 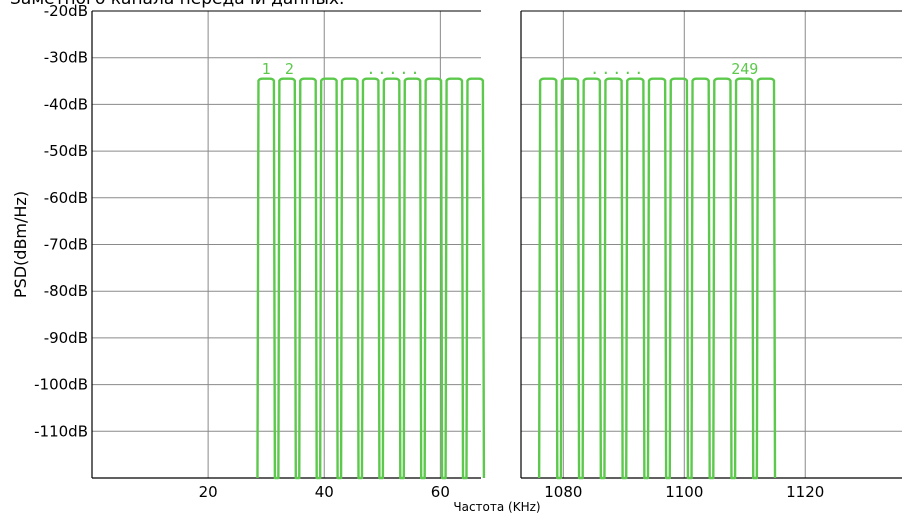 What do you see at coordinates (66, 11) in the screenshot?
I see `y-tick-label-0: -20dB` at bounding box center [66, 11].